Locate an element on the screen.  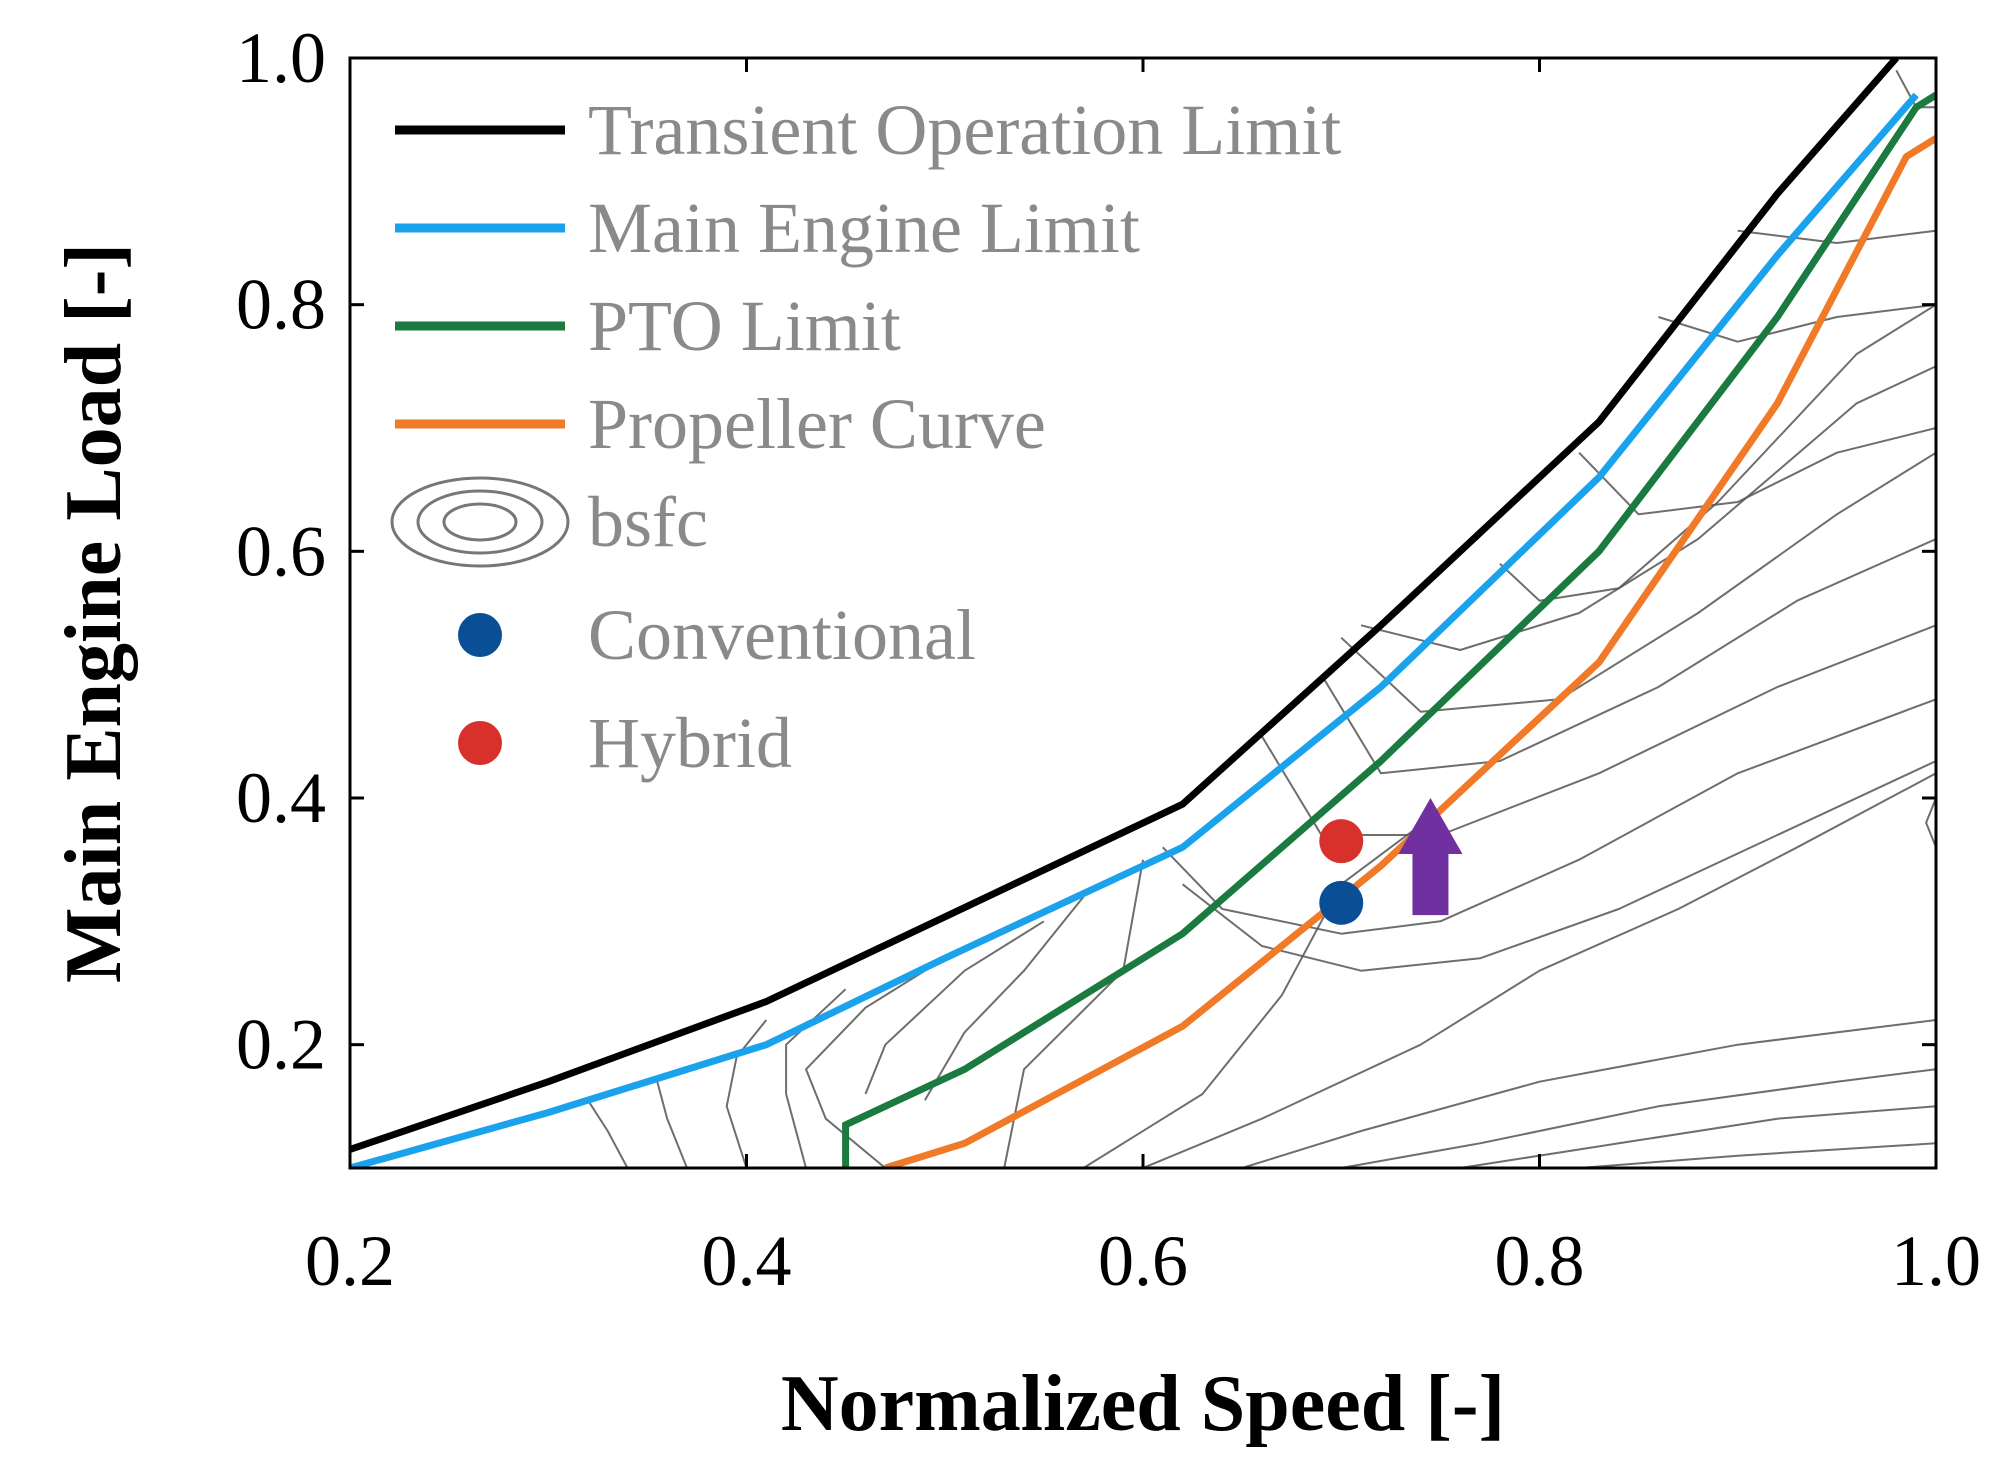
y-tick-label: 0.2 is located at coordinates (281, 1045).